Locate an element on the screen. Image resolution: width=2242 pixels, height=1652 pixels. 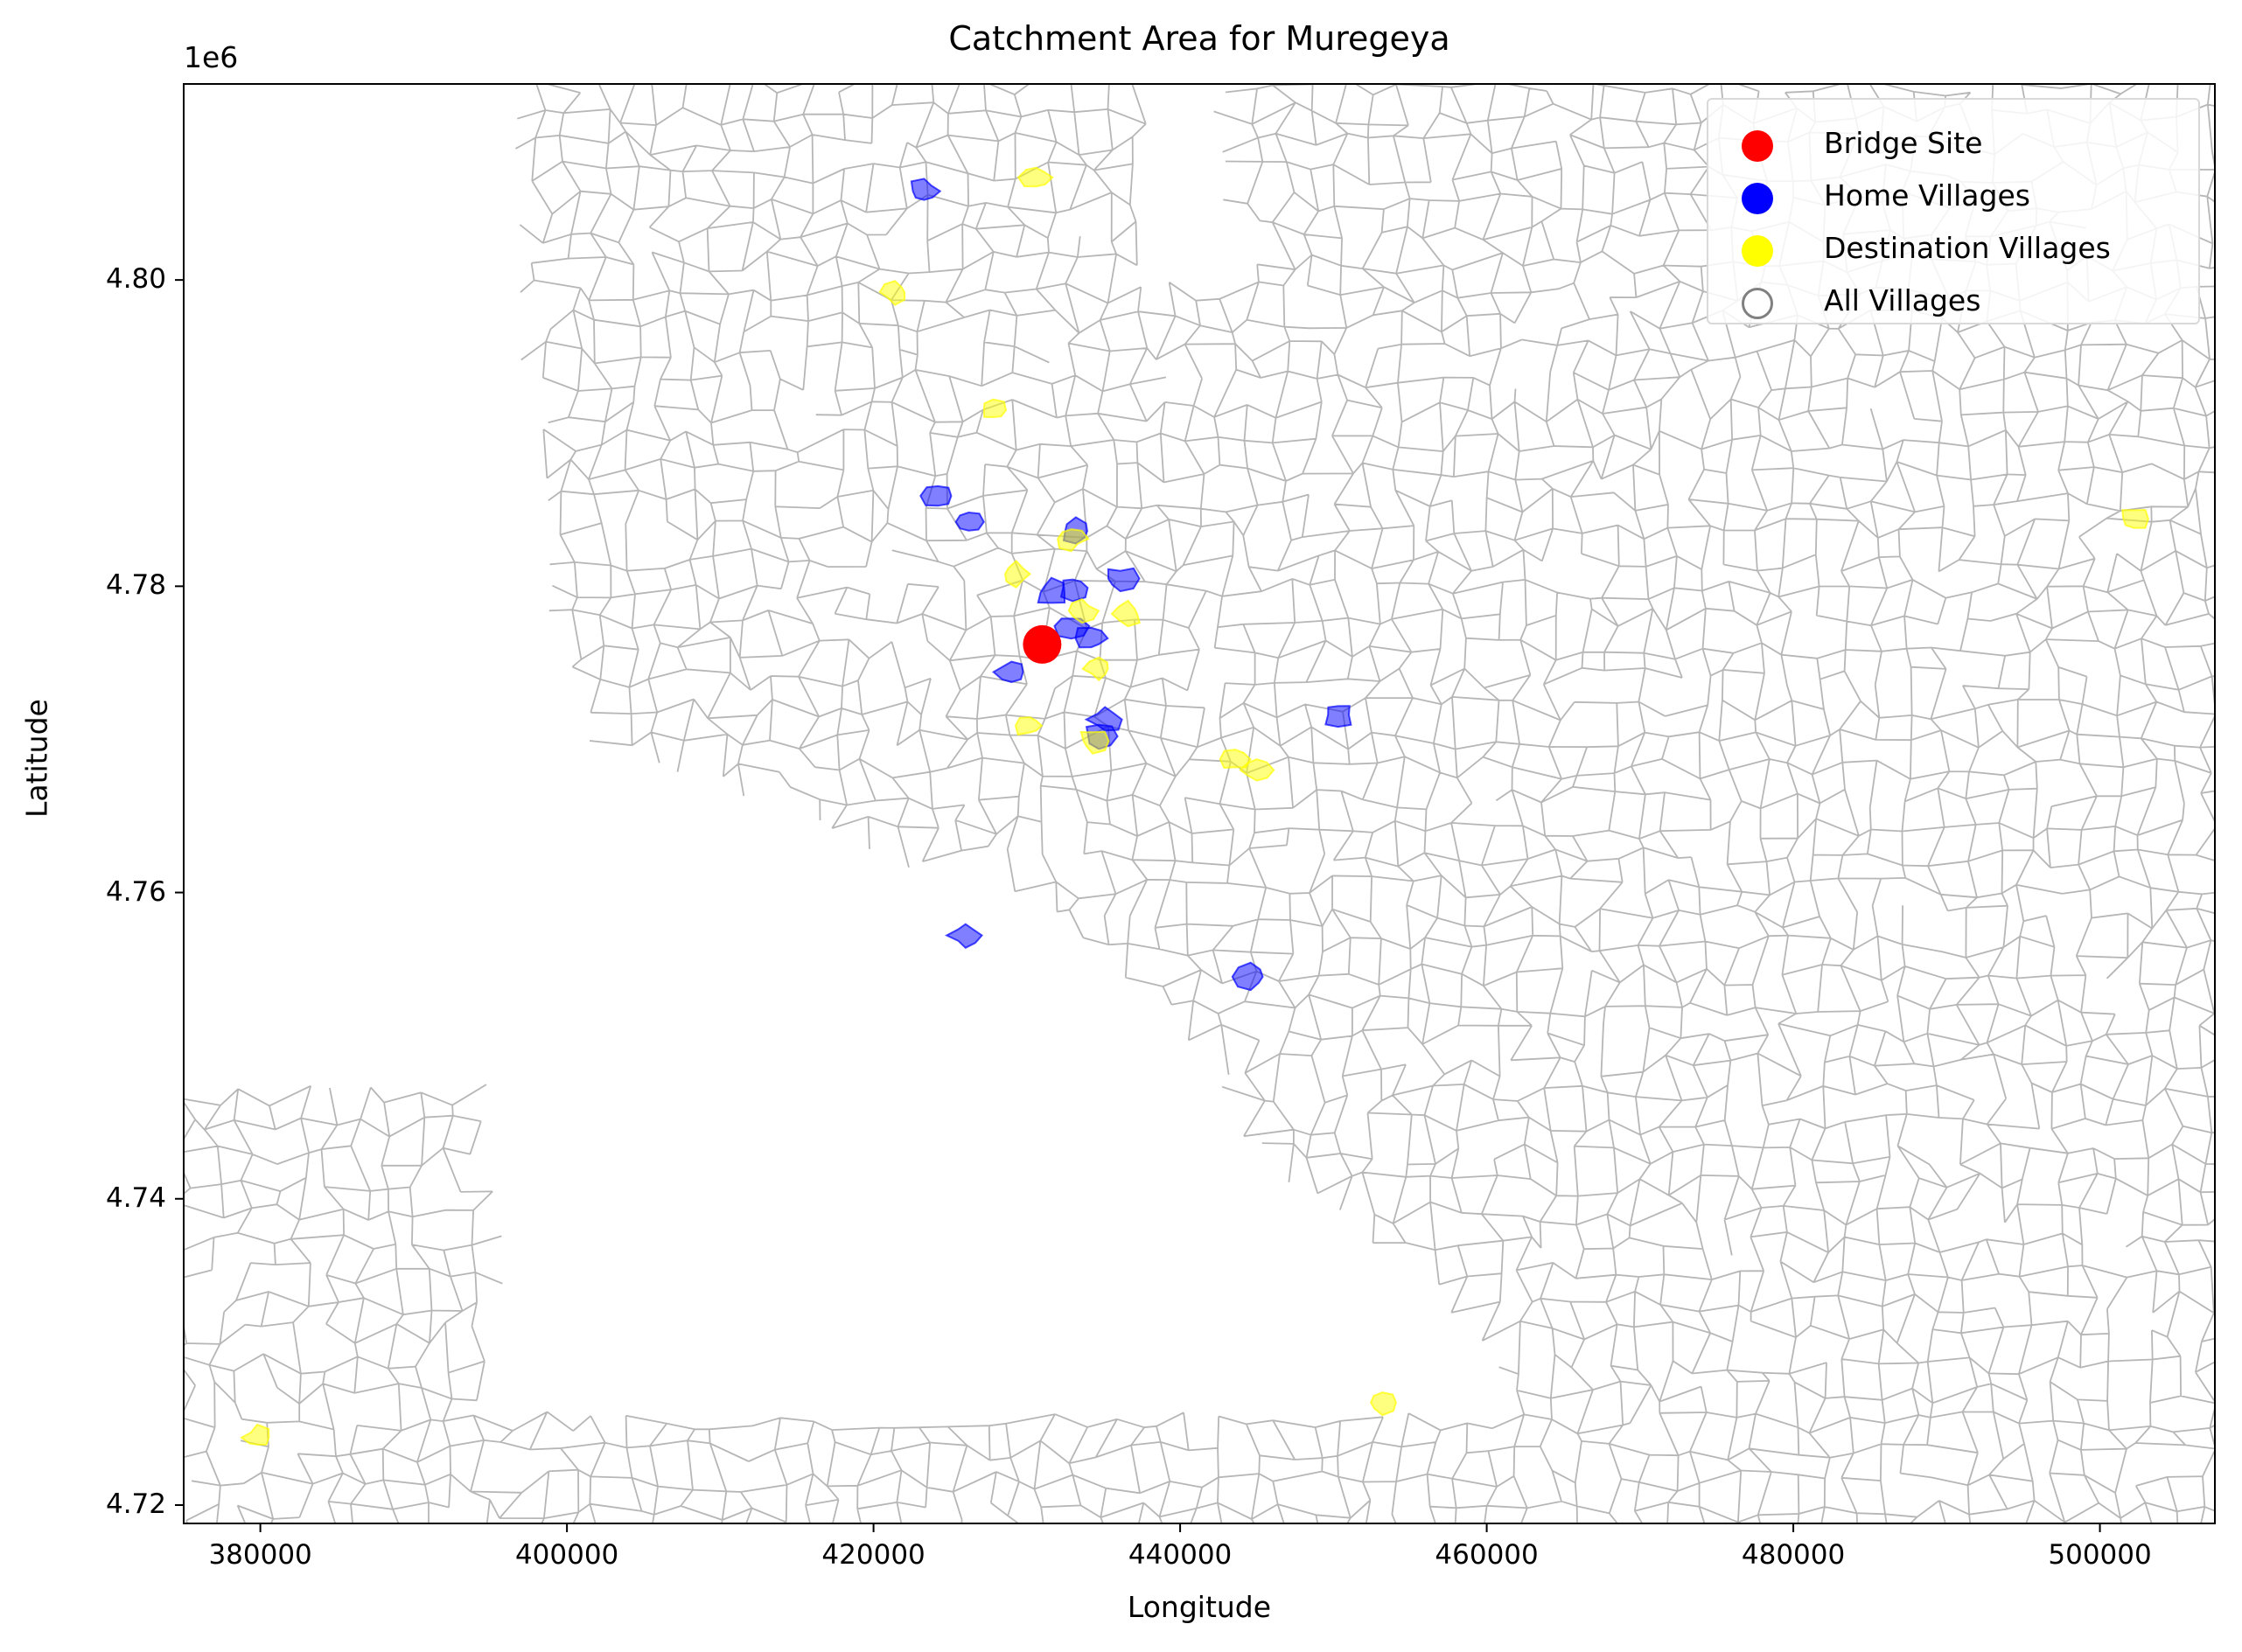
destination-villages-marker-icon is located at coordinates (1757, 251).